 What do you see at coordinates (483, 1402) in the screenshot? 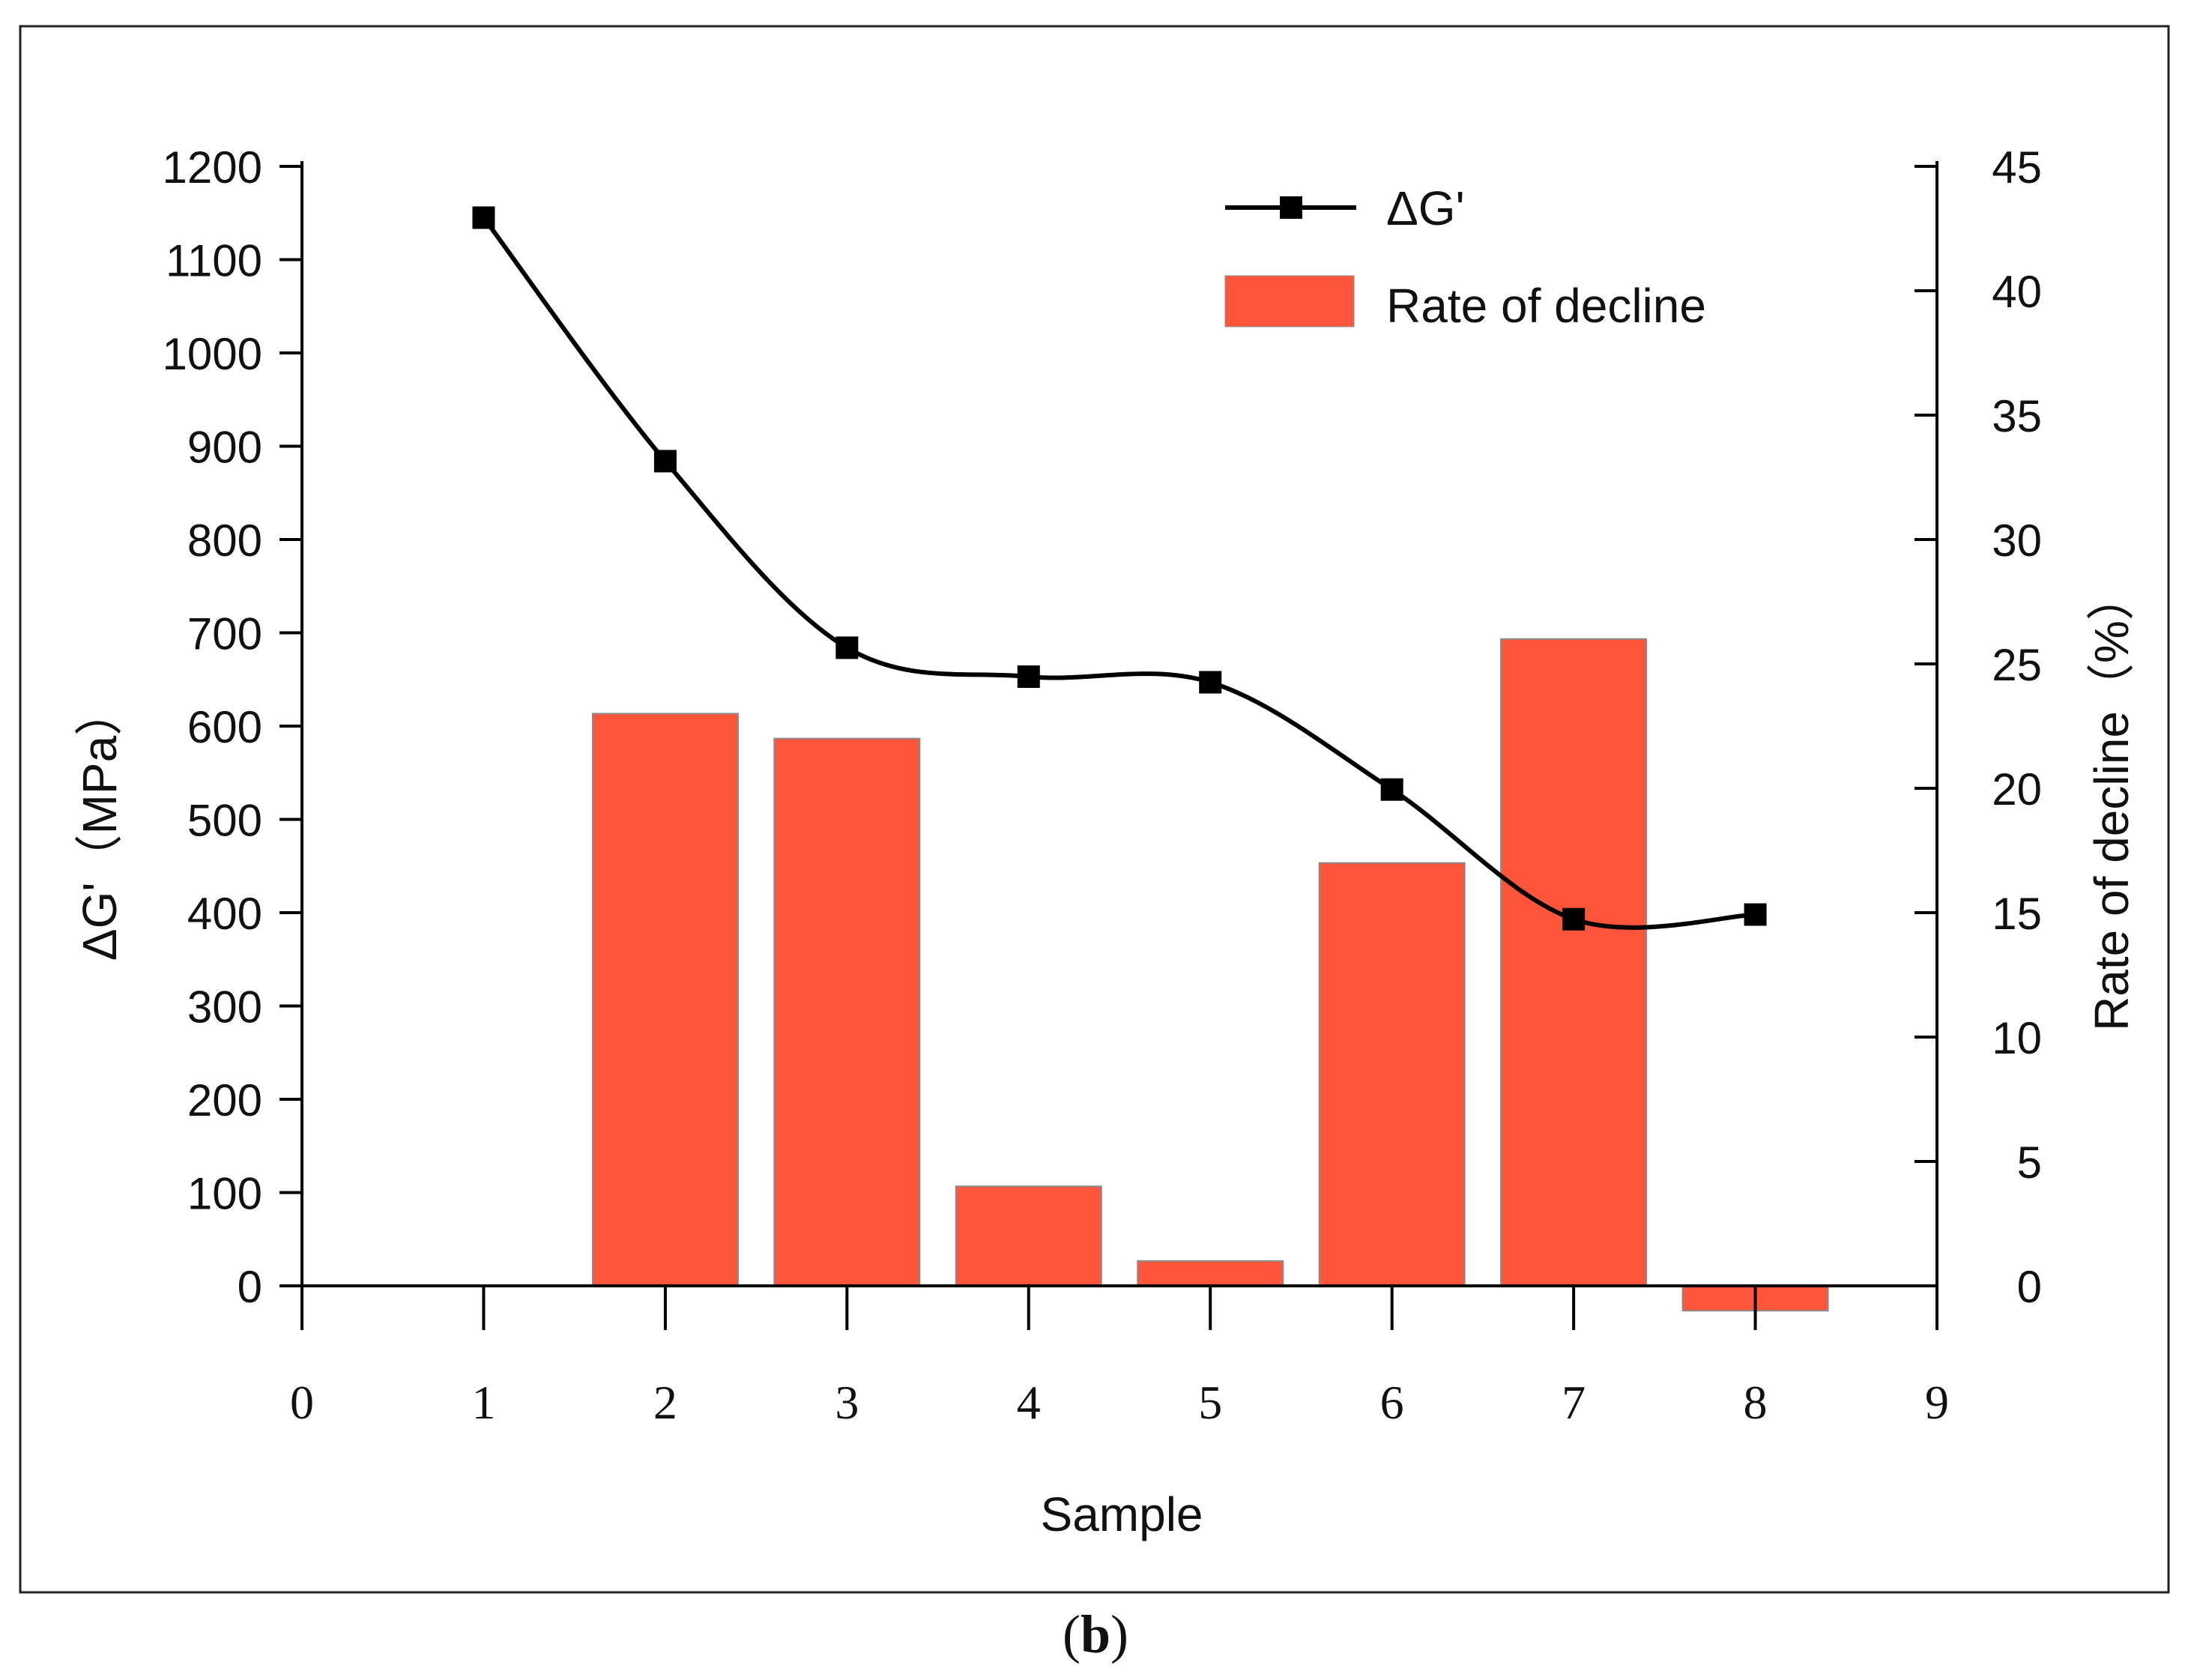
I see `x-tick-label: 1` at bounding box center [483, 1402].